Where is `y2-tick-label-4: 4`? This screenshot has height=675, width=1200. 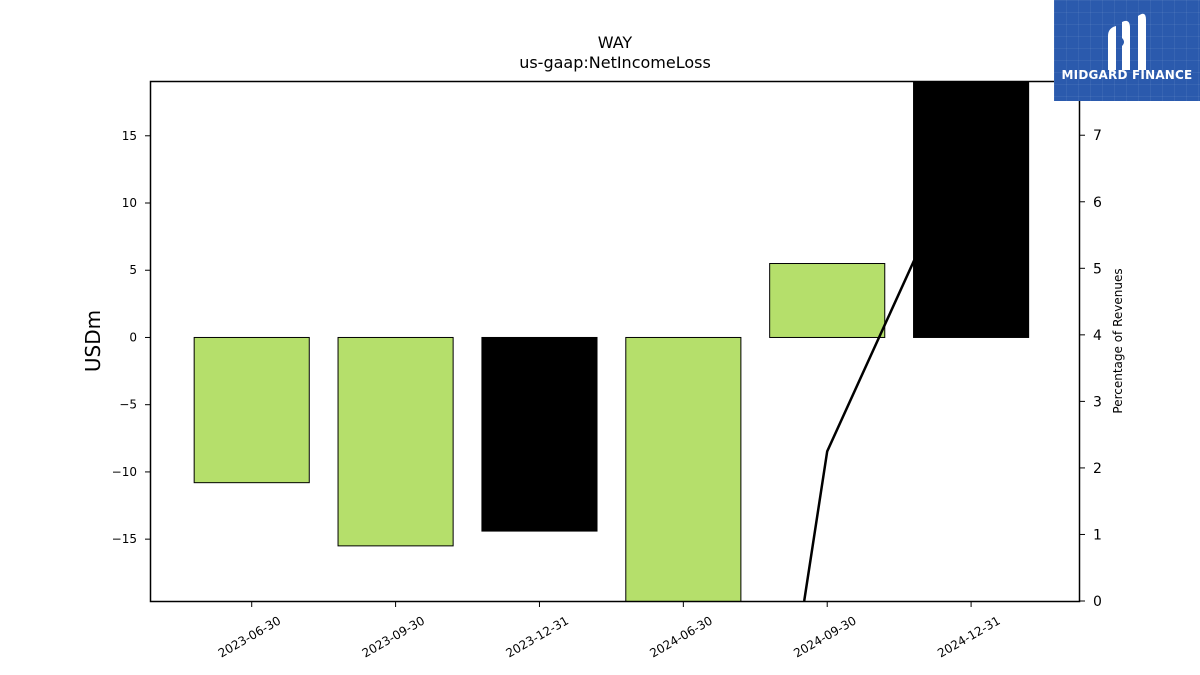 y2-tick-label-4: 4 is located at coordinates (1097, 336).